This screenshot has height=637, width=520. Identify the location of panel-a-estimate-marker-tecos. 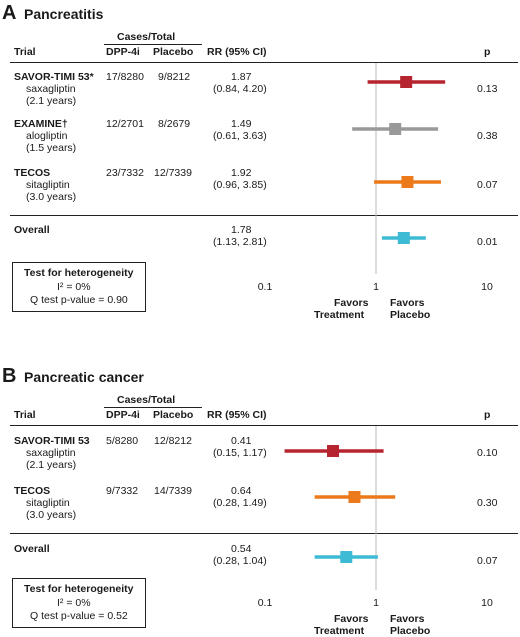
(407, 182).